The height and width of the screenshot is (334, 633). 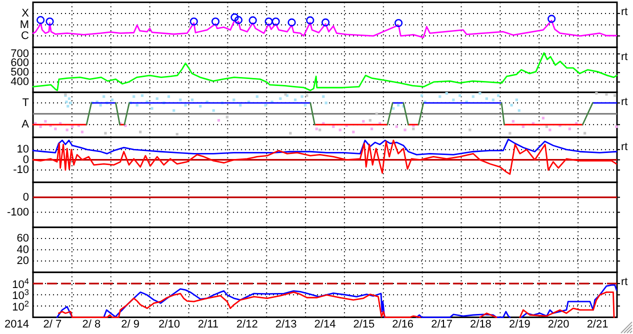 What do you see at coordinates (91, 324) in the screenshot?
I see `x-tick-label: 2/ 8` at bounding box center [91, 324].